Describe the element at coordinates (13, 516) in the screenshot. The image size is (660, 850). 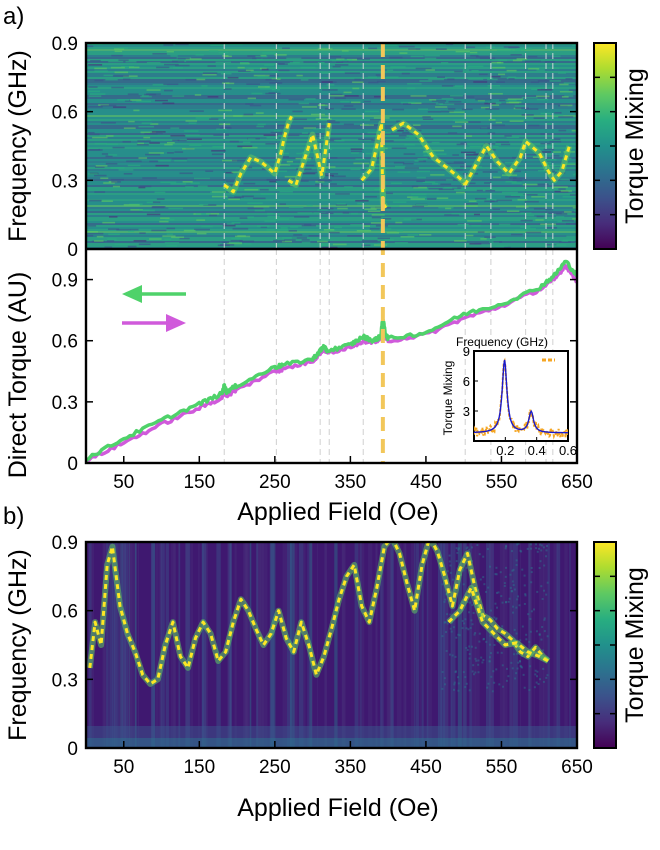
I see `panel-label-b: b)` at that location.